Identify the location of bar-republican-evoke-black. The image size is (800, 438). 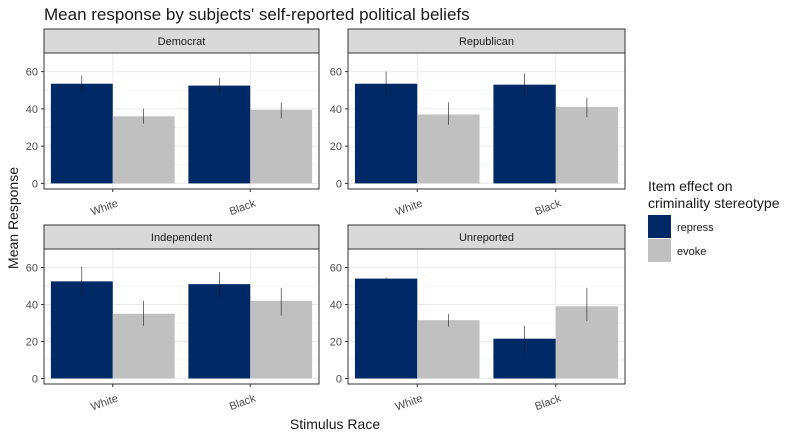
(587, 145).